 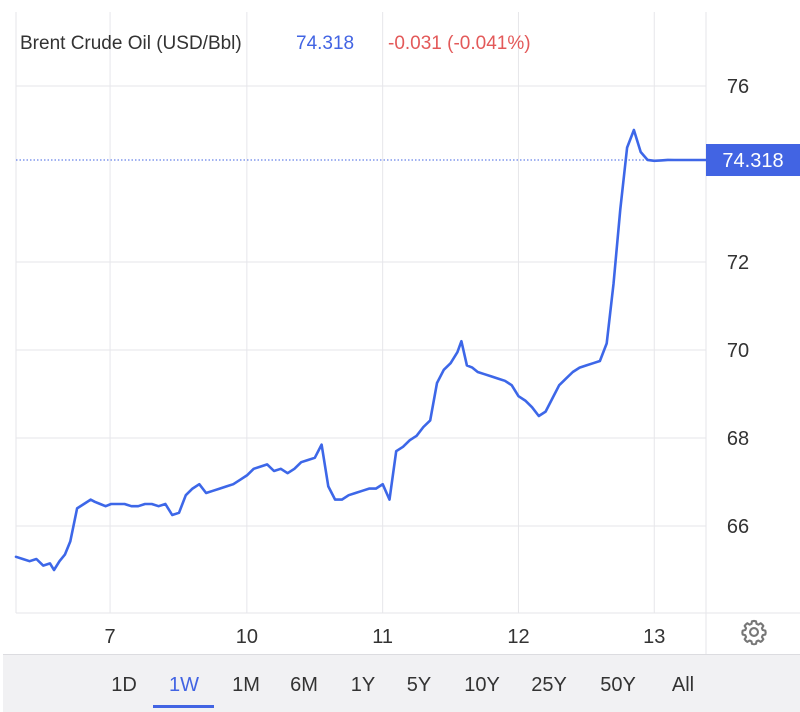 I want to click on range-selector: 1D 1W 1M 6M 1Y 5Y 10Y 25Y 50Y All, so click(x=401, y=683).